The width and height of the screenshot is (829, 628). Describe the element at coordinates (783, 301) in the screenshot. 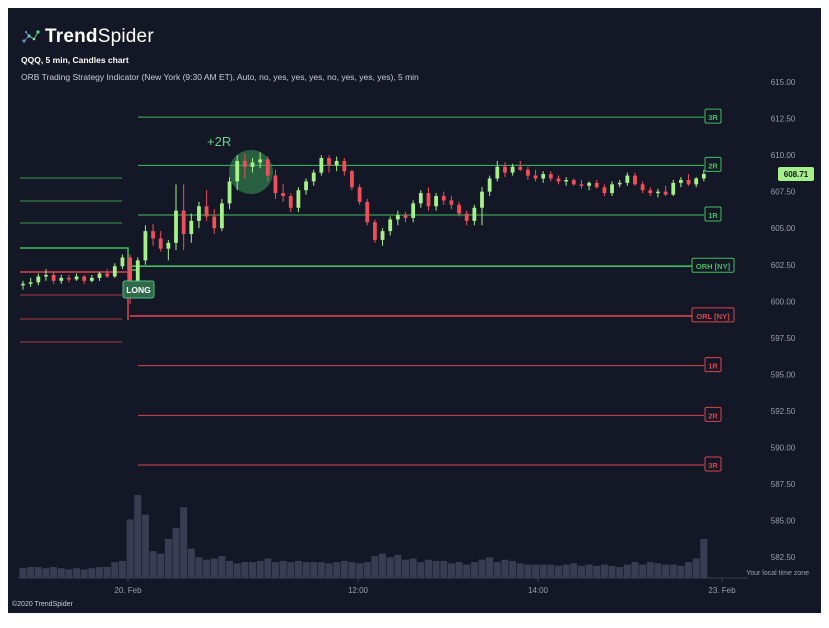

I see `y-tick-label: 600.00` at that location.